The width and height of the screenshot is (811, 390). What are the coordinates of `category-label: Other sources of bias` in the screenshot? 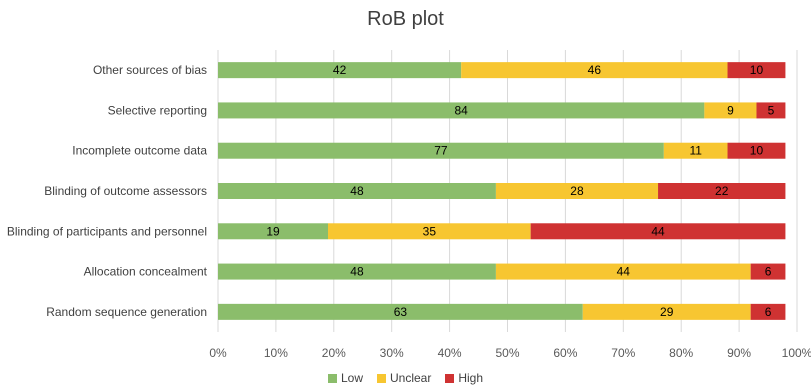 It's located at (150, 70).